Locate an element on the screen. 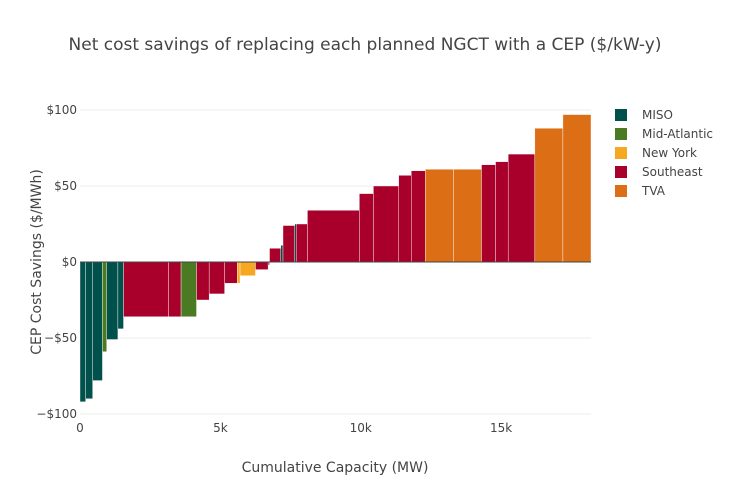  x-tick-label: 15k is located at coordinates (501, 428).